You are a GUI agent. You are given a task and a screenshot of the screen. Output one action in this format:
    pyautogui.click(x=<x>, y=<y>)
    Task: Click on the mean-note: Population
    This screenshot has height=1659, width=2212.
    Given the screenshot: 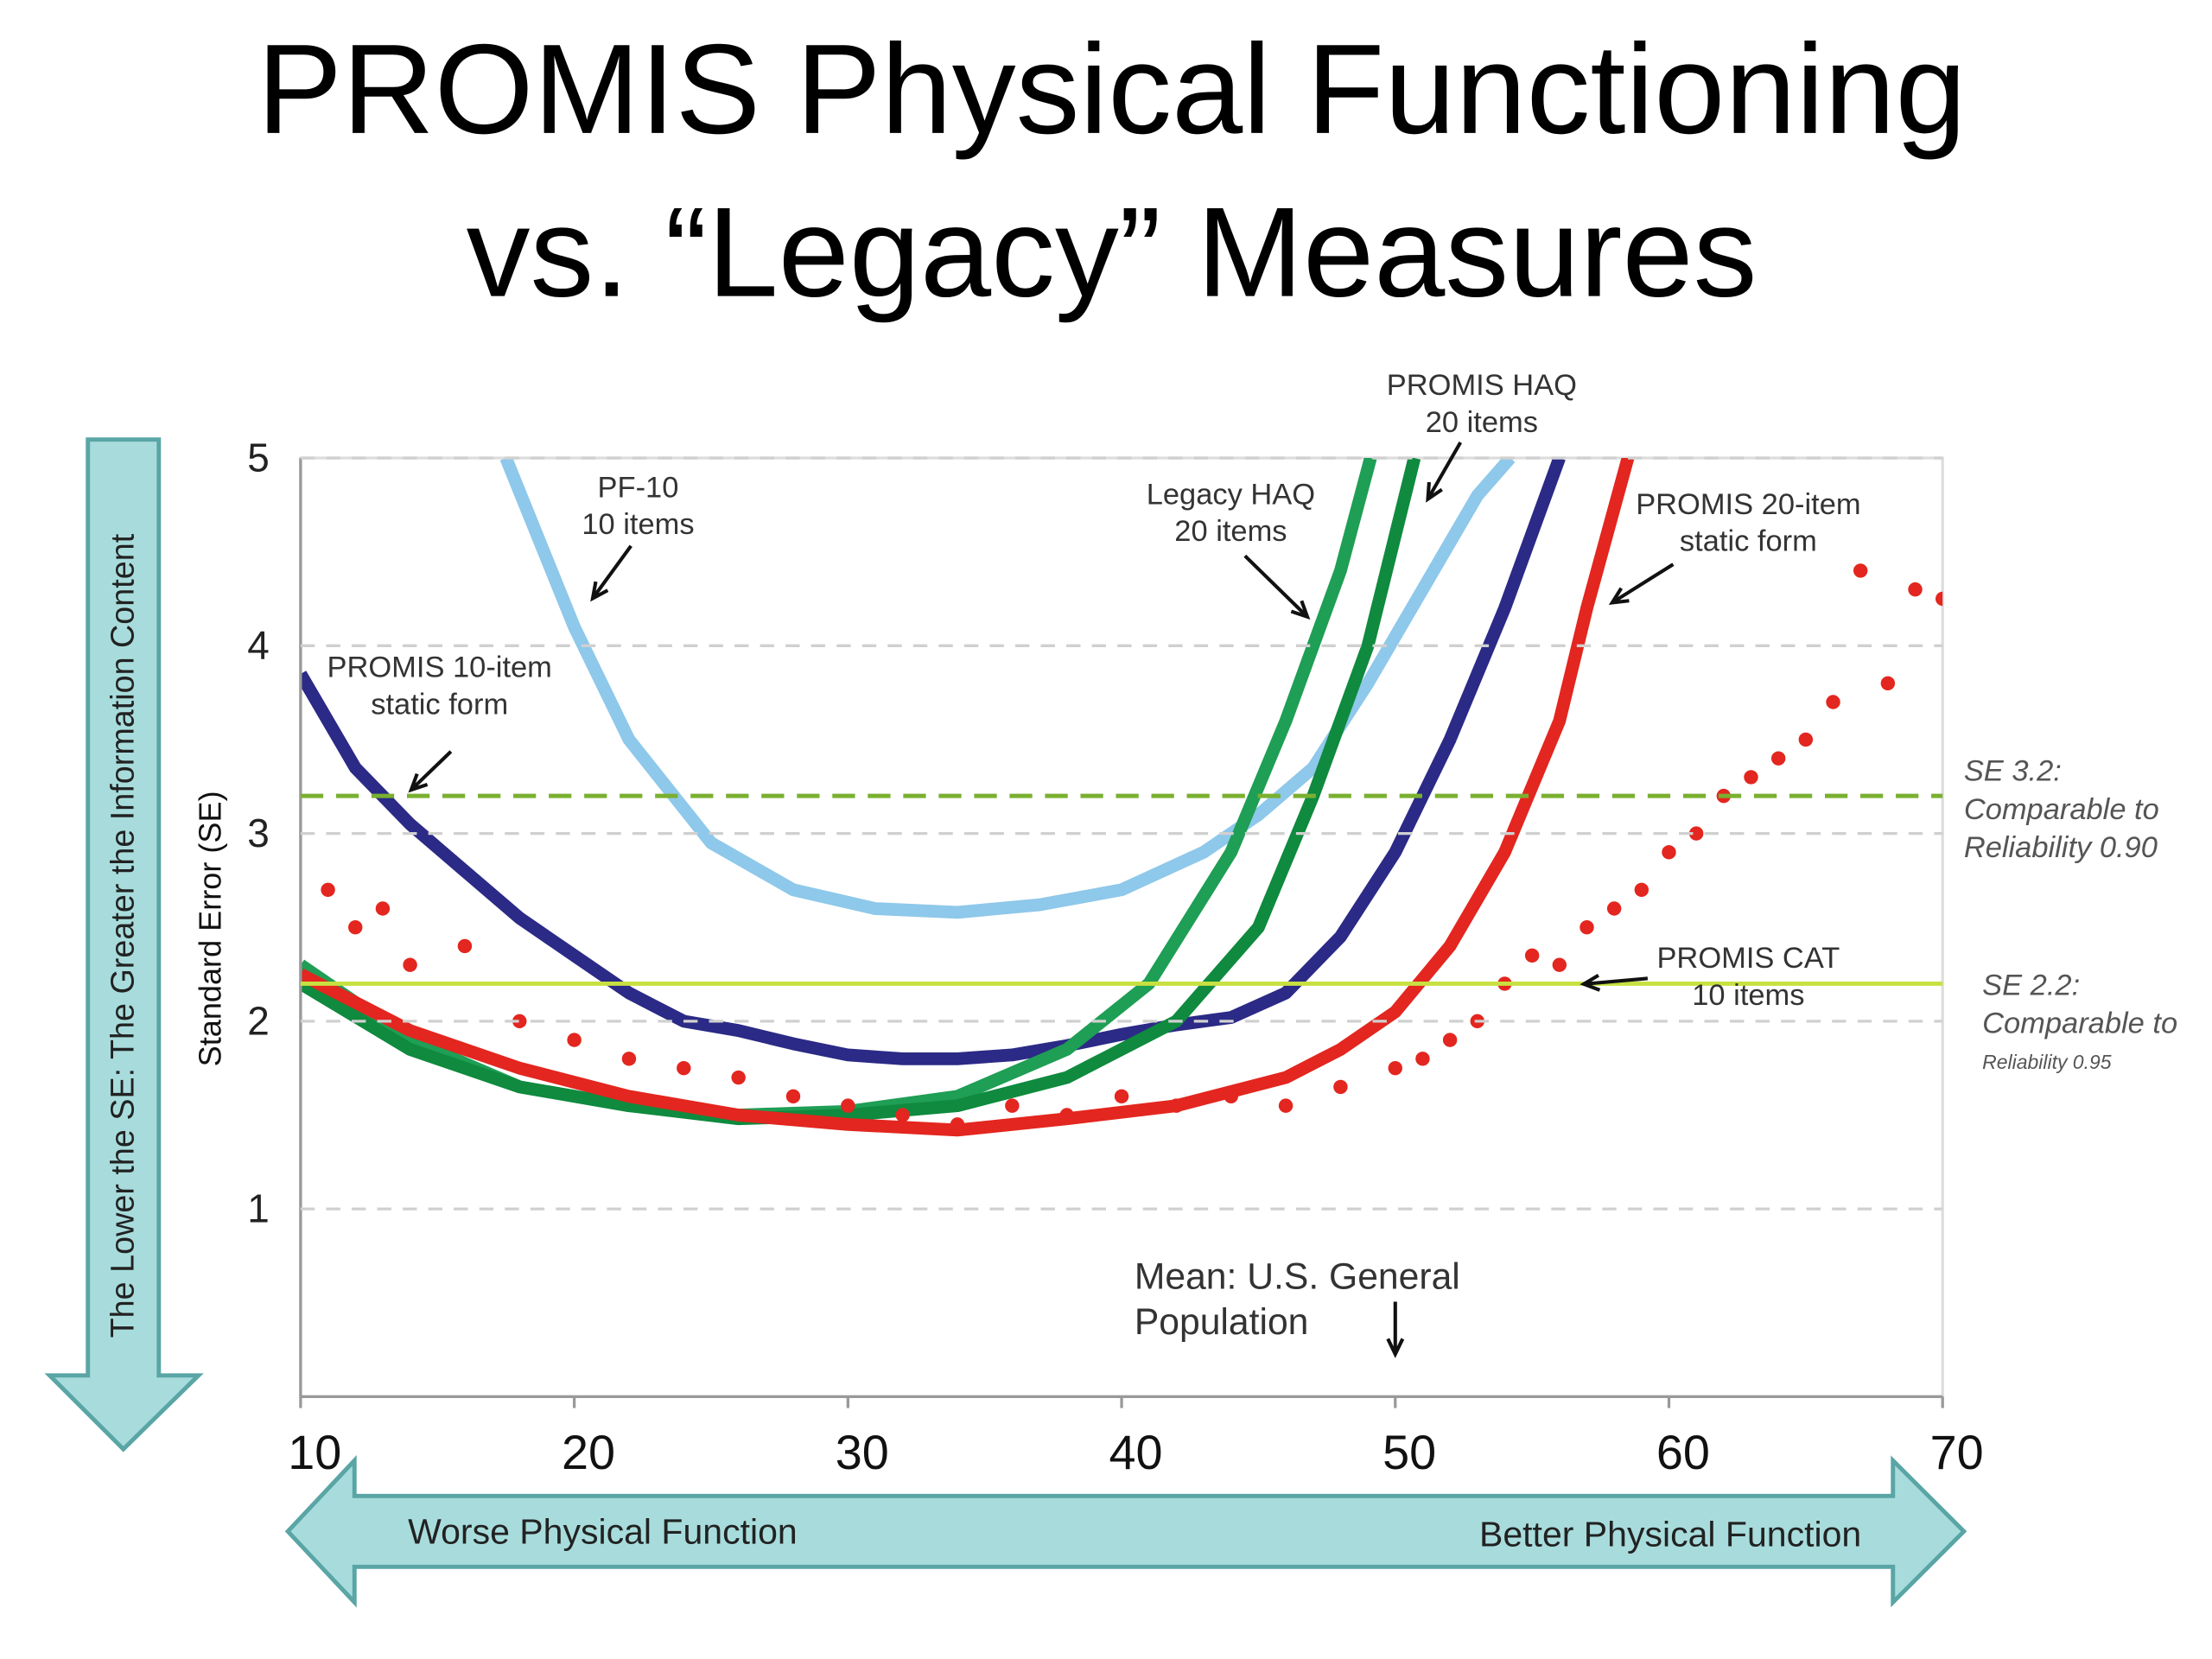 What is the action you would take?
    pyautogui.click(x=1222, y=1322)
    